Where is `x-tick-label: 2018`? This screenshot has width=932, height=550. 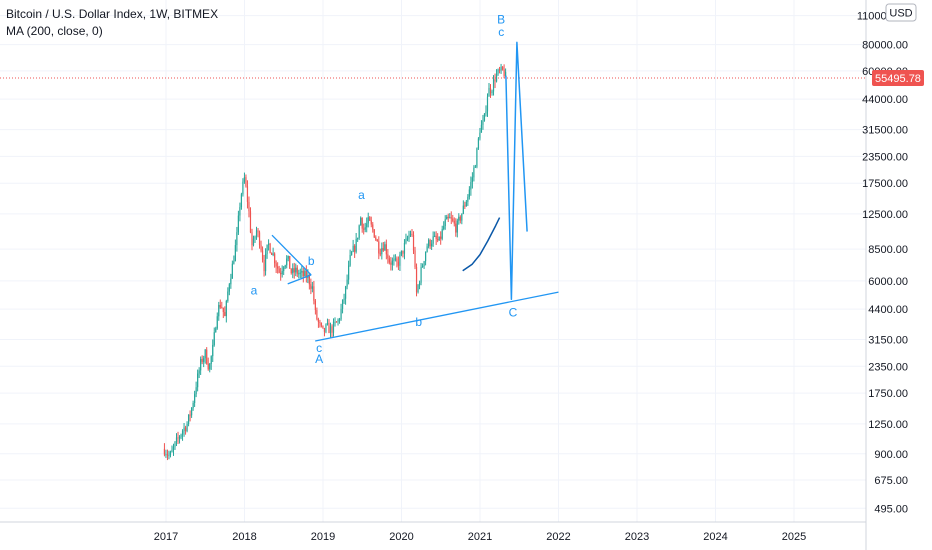 x-tick-label: 2018 is located at coordinates (244, 537).